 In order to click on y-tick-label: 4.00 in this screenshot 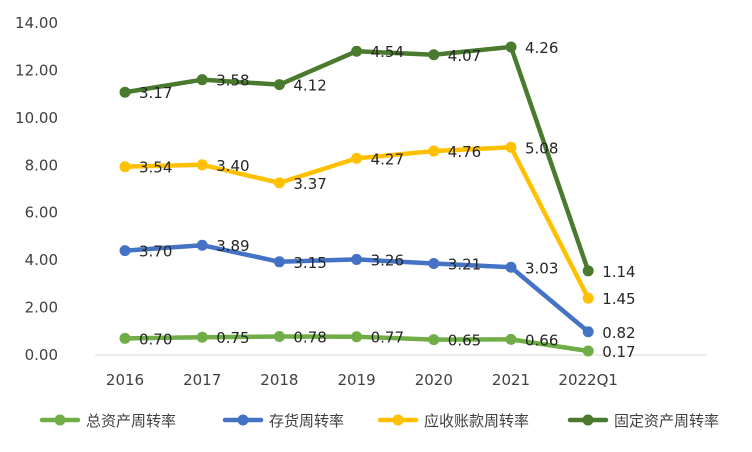, I will do `click(41, 260)`.